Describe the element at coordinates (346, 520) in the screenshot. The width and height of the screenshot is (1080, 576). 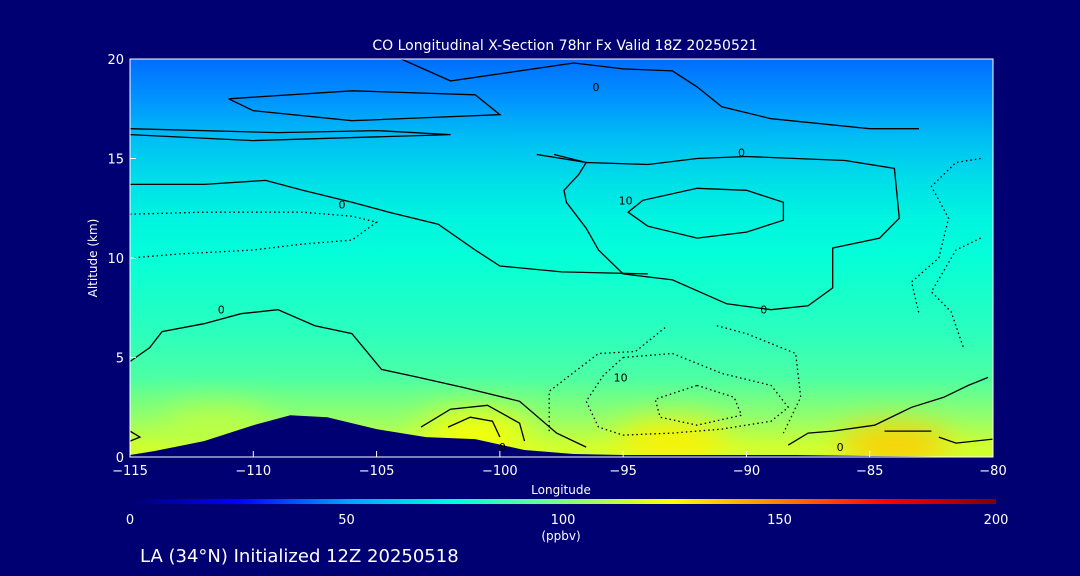
I see `colorbar-tick-label: 50` at that location.